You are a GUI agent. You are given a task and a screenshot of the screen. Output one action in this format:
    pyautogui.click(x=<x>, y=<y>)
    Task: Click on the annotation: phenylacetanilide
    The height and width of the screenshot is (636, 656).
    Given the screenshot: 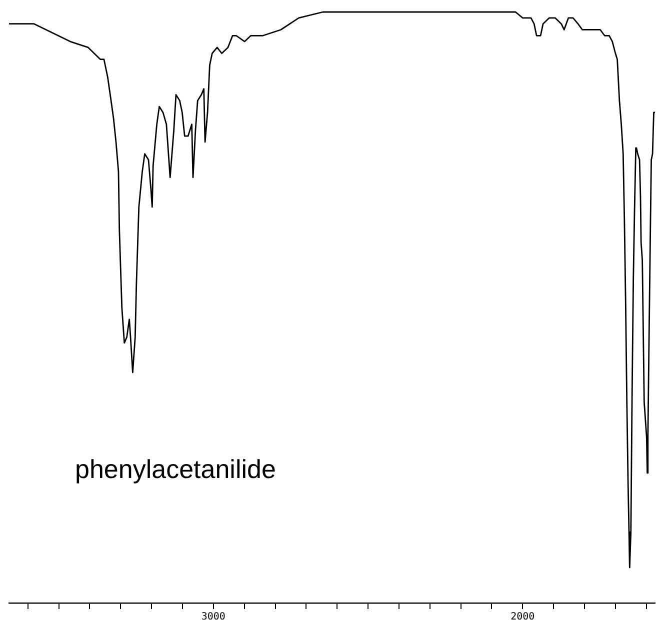 What is the action you would take?
    pyautogui.click(x=175, y=469)
    